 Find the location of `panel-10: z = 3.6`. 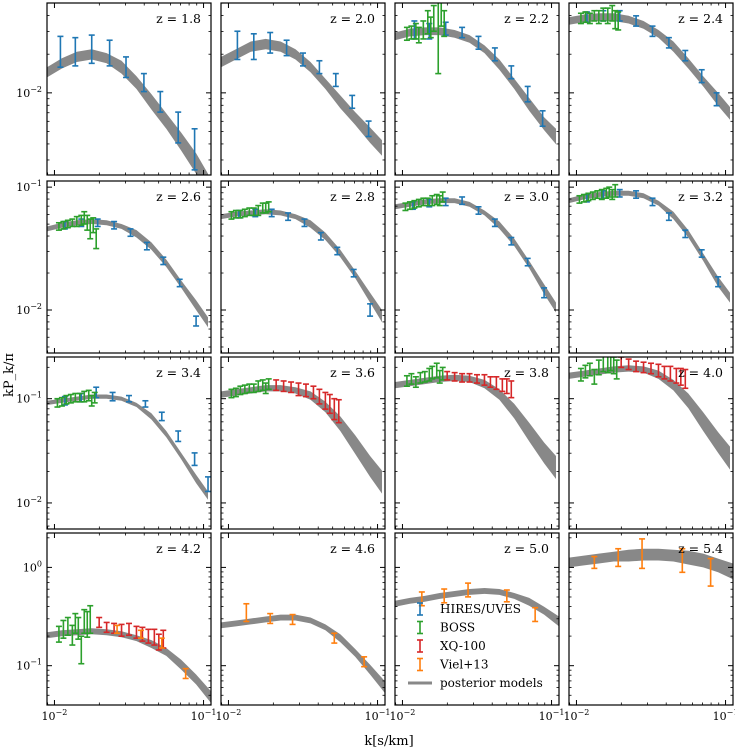

panel-10: z = 3.6 is located at coordinates (303, 443).